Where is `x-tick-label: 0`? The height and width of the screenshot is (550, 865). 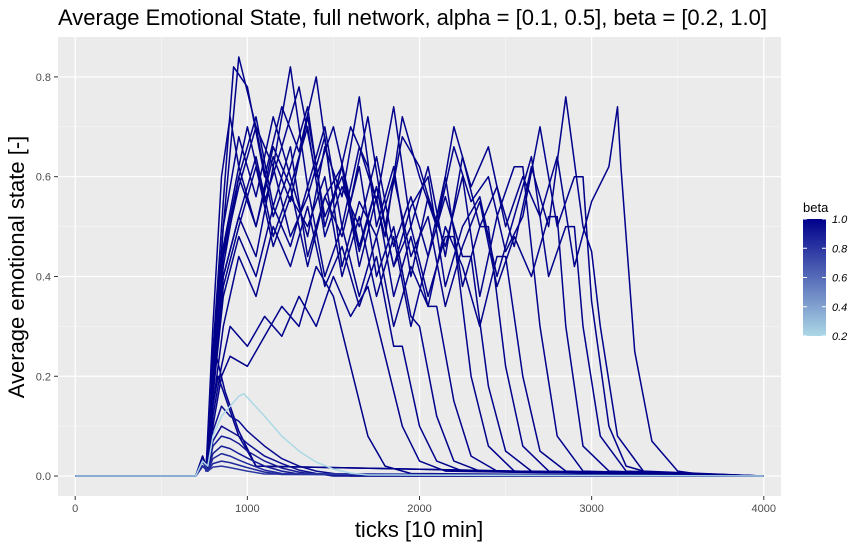 x-tick-label: 0 is located at coordinates (75, 509).